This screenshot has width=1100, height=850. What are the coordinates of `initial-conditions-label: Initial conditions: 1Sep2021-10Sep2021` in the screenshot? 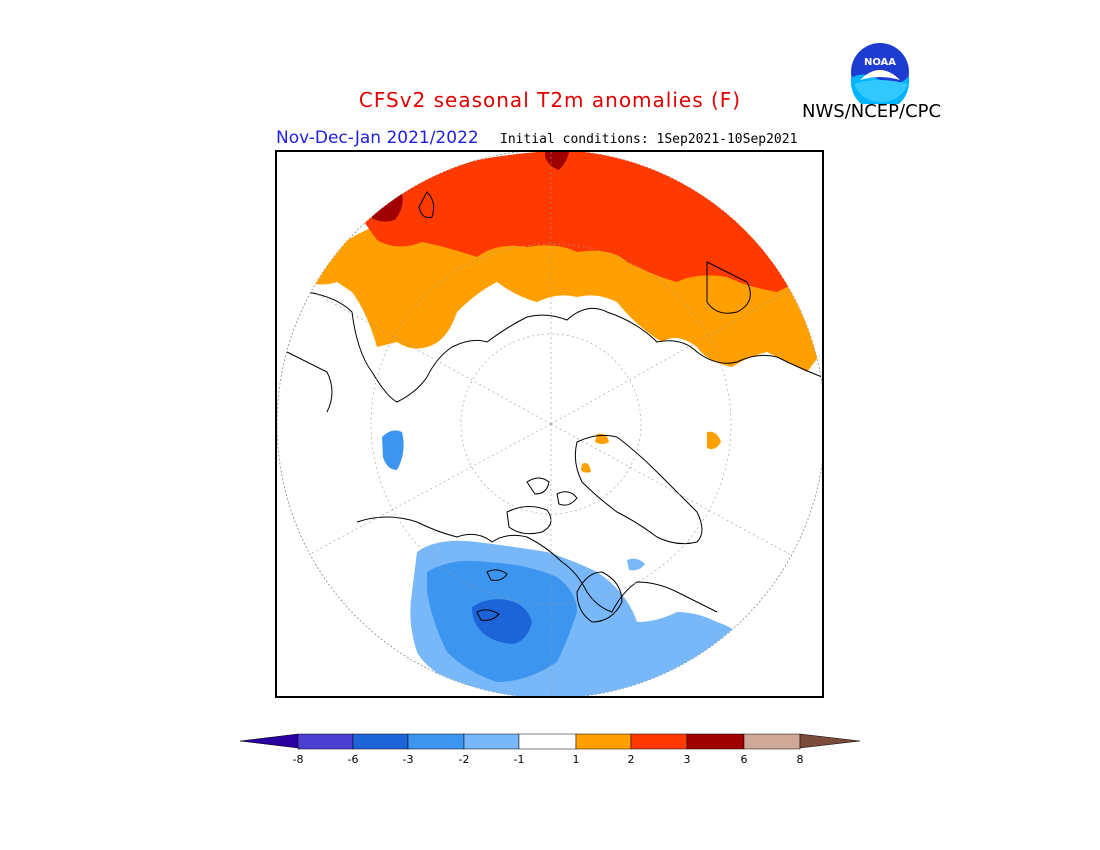 It's located at (649, 139).